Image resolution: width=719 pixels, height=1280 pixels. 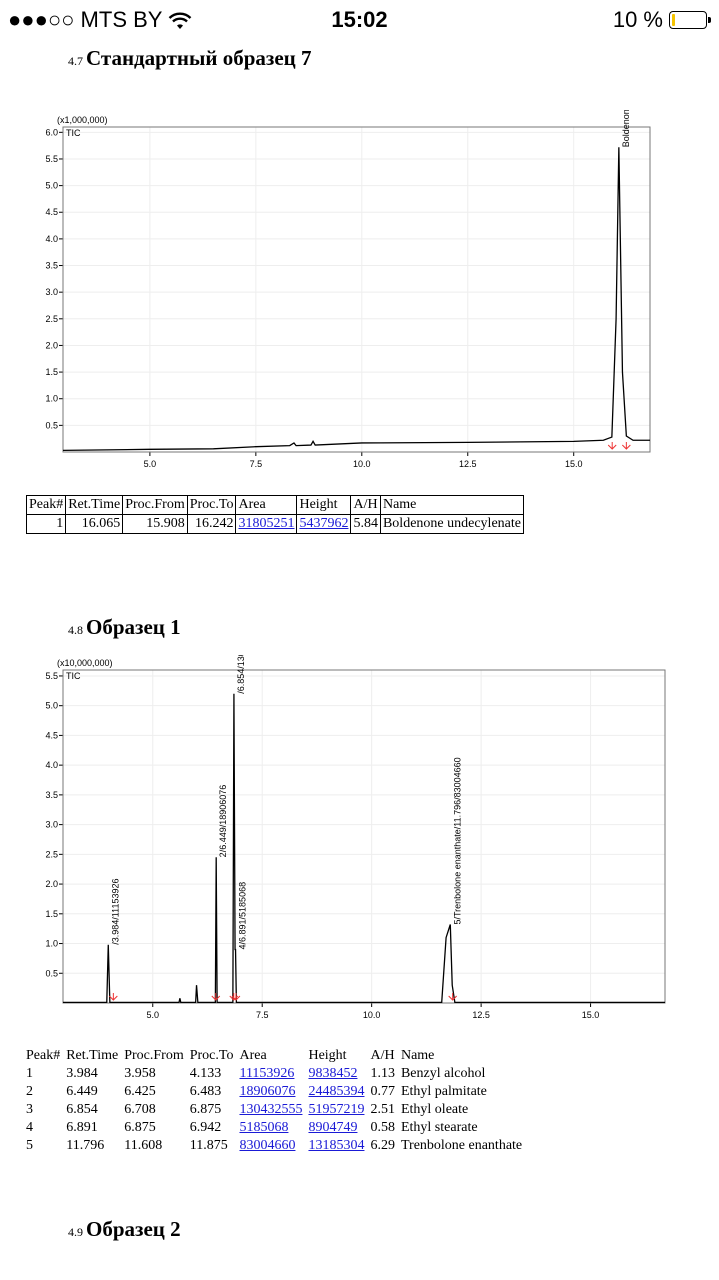 I want to click on y-multiplier: (x10,000,000), so click(x=85, y=663).